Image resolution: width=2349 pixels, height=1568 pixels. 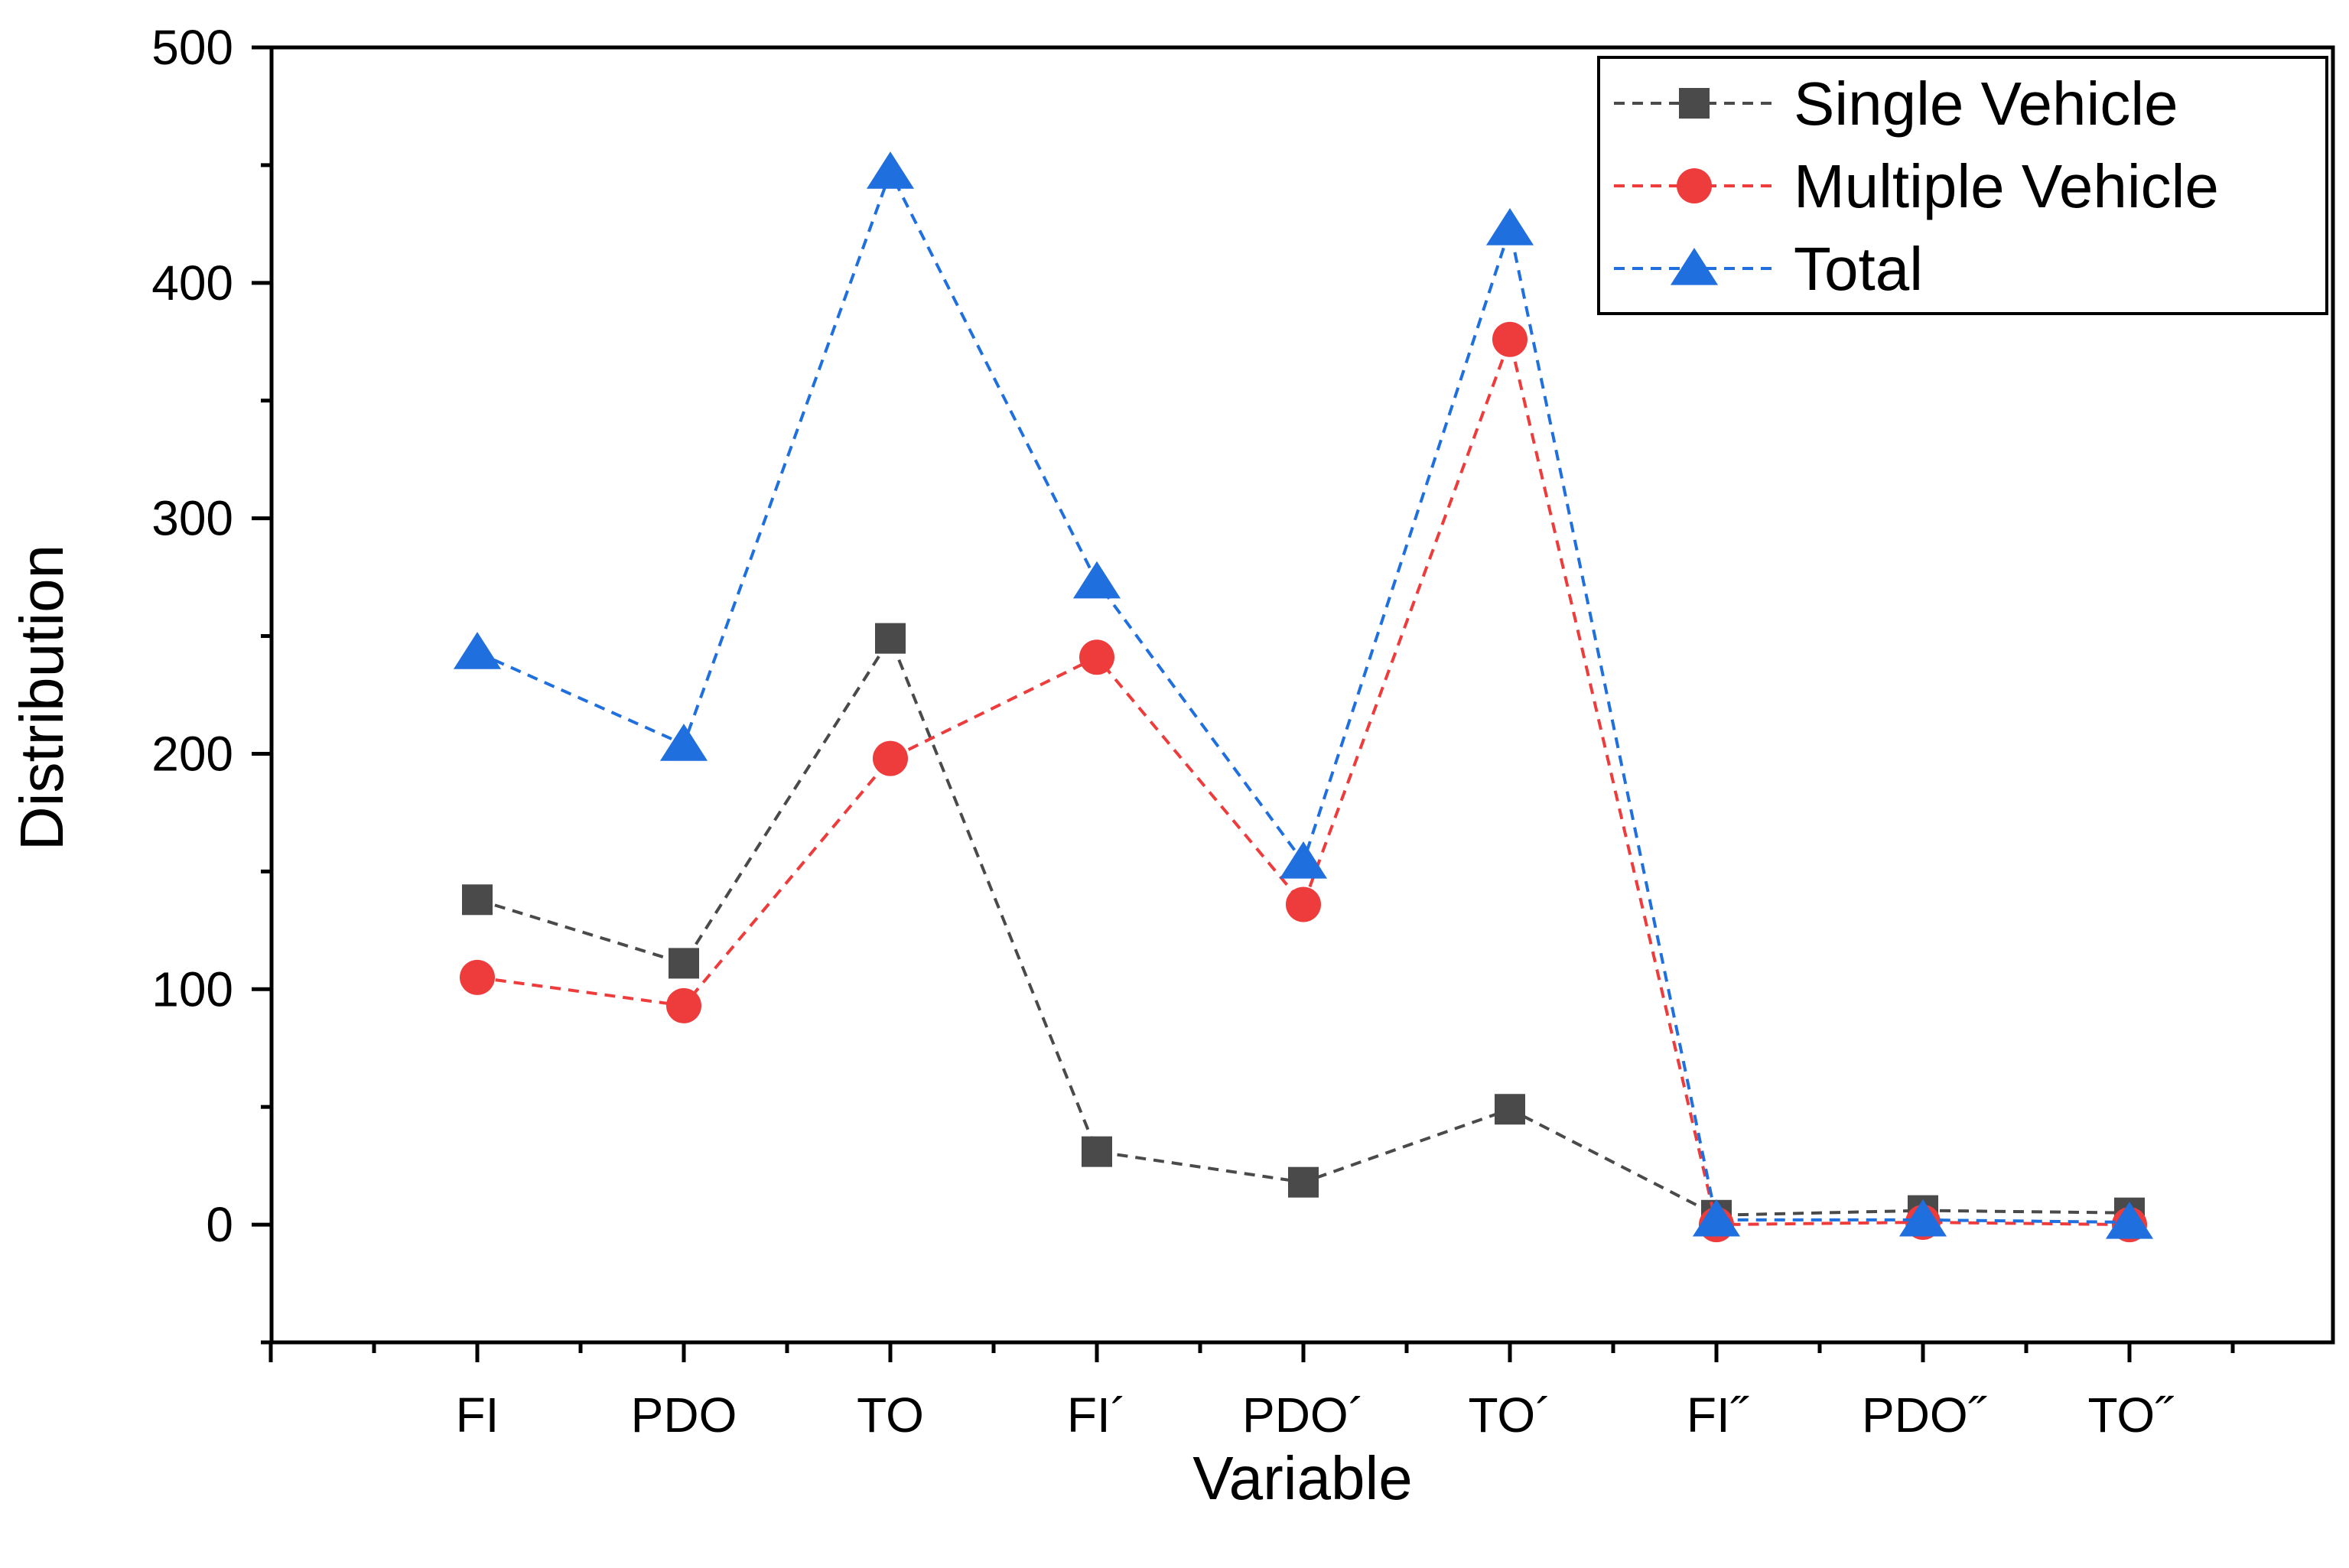 What do you see at coordinates (891, 1415) in the screenshot?
I see `x-tick-label: TO` at bounding box center [891, 1415].